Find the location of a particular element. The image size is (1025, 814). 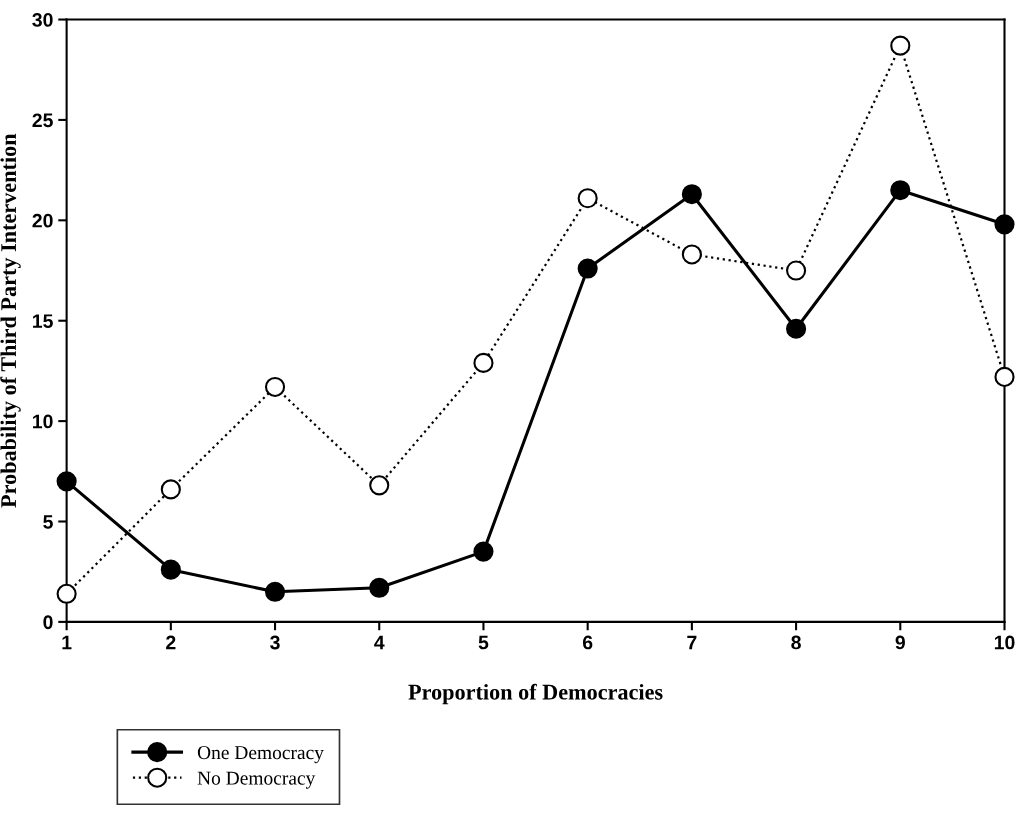

x-tick-label: 2 is located at coordinates (171, 642).